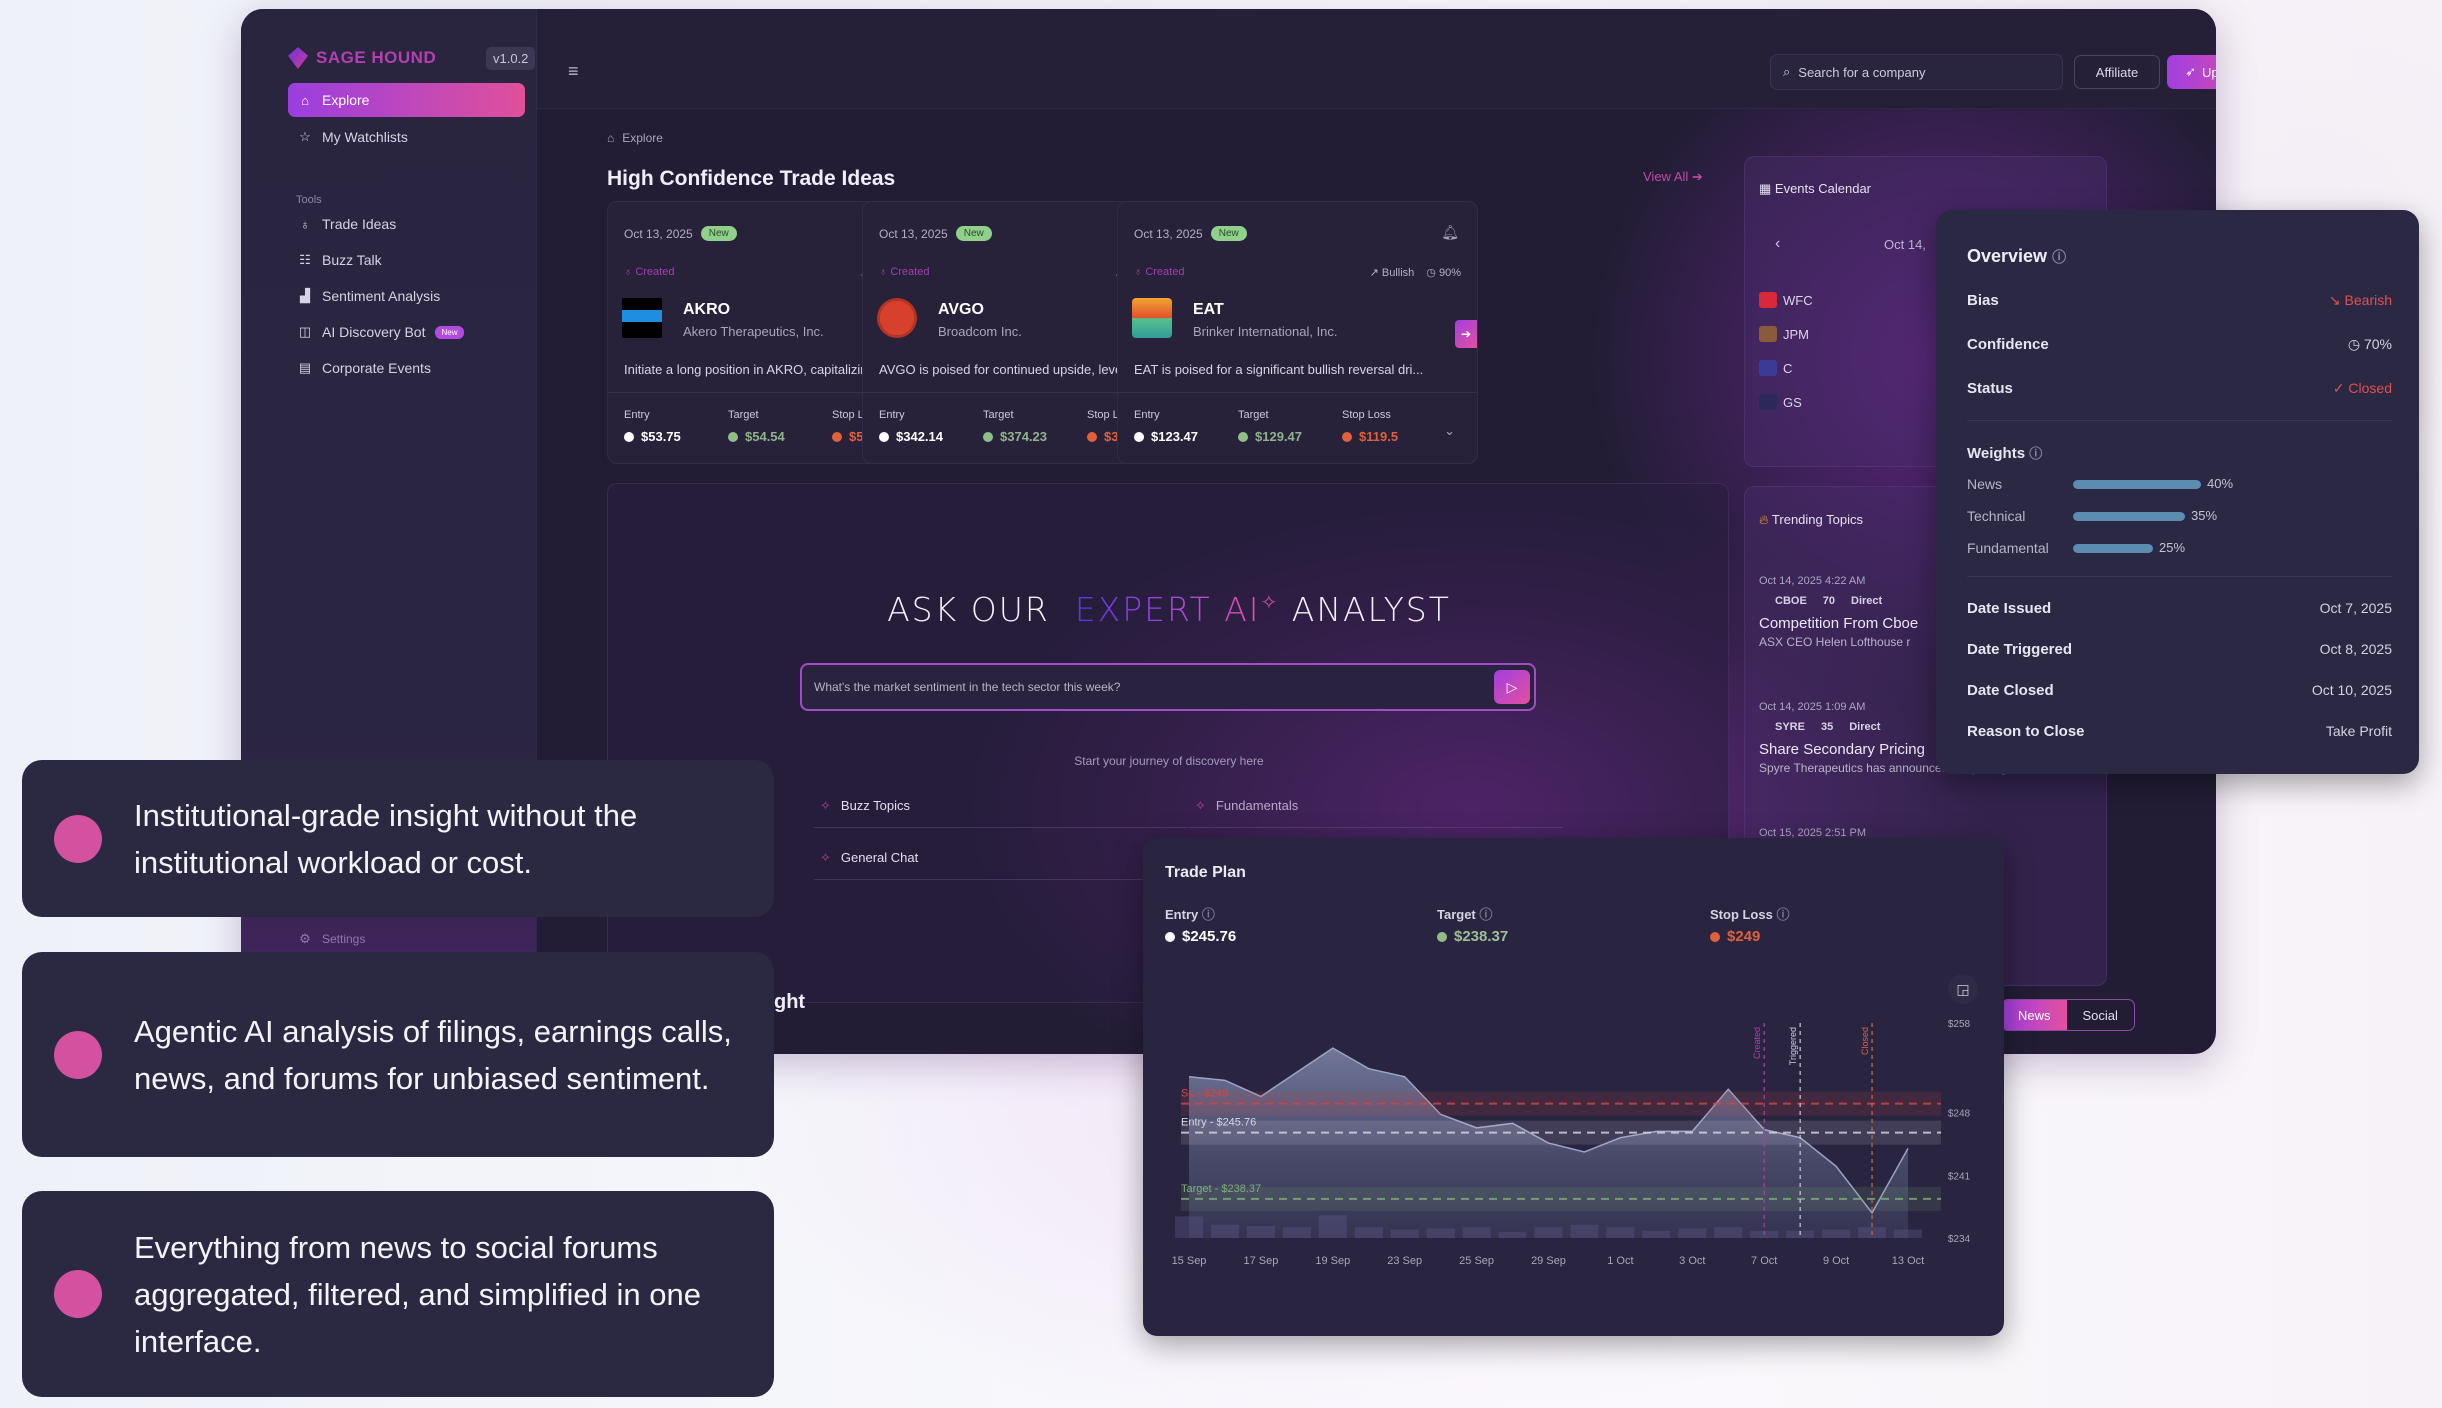 This screenshot has width=2442, height=1408. Describe the element at coordinates (305, 295) in the screenshot. I see `chart-icon: ▟` at that location.